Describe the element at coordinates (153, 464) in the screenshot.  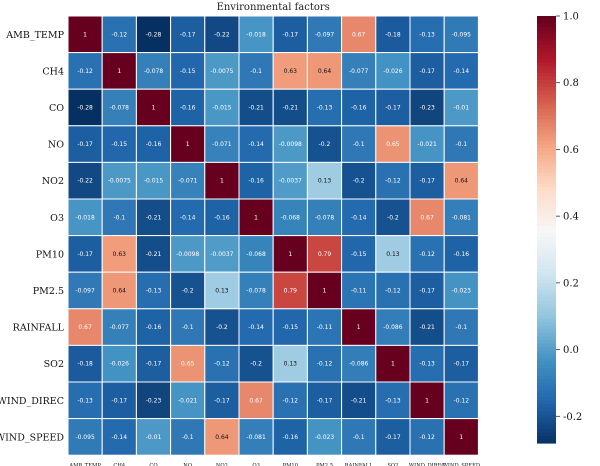
I see `column-label: CO` at that location.